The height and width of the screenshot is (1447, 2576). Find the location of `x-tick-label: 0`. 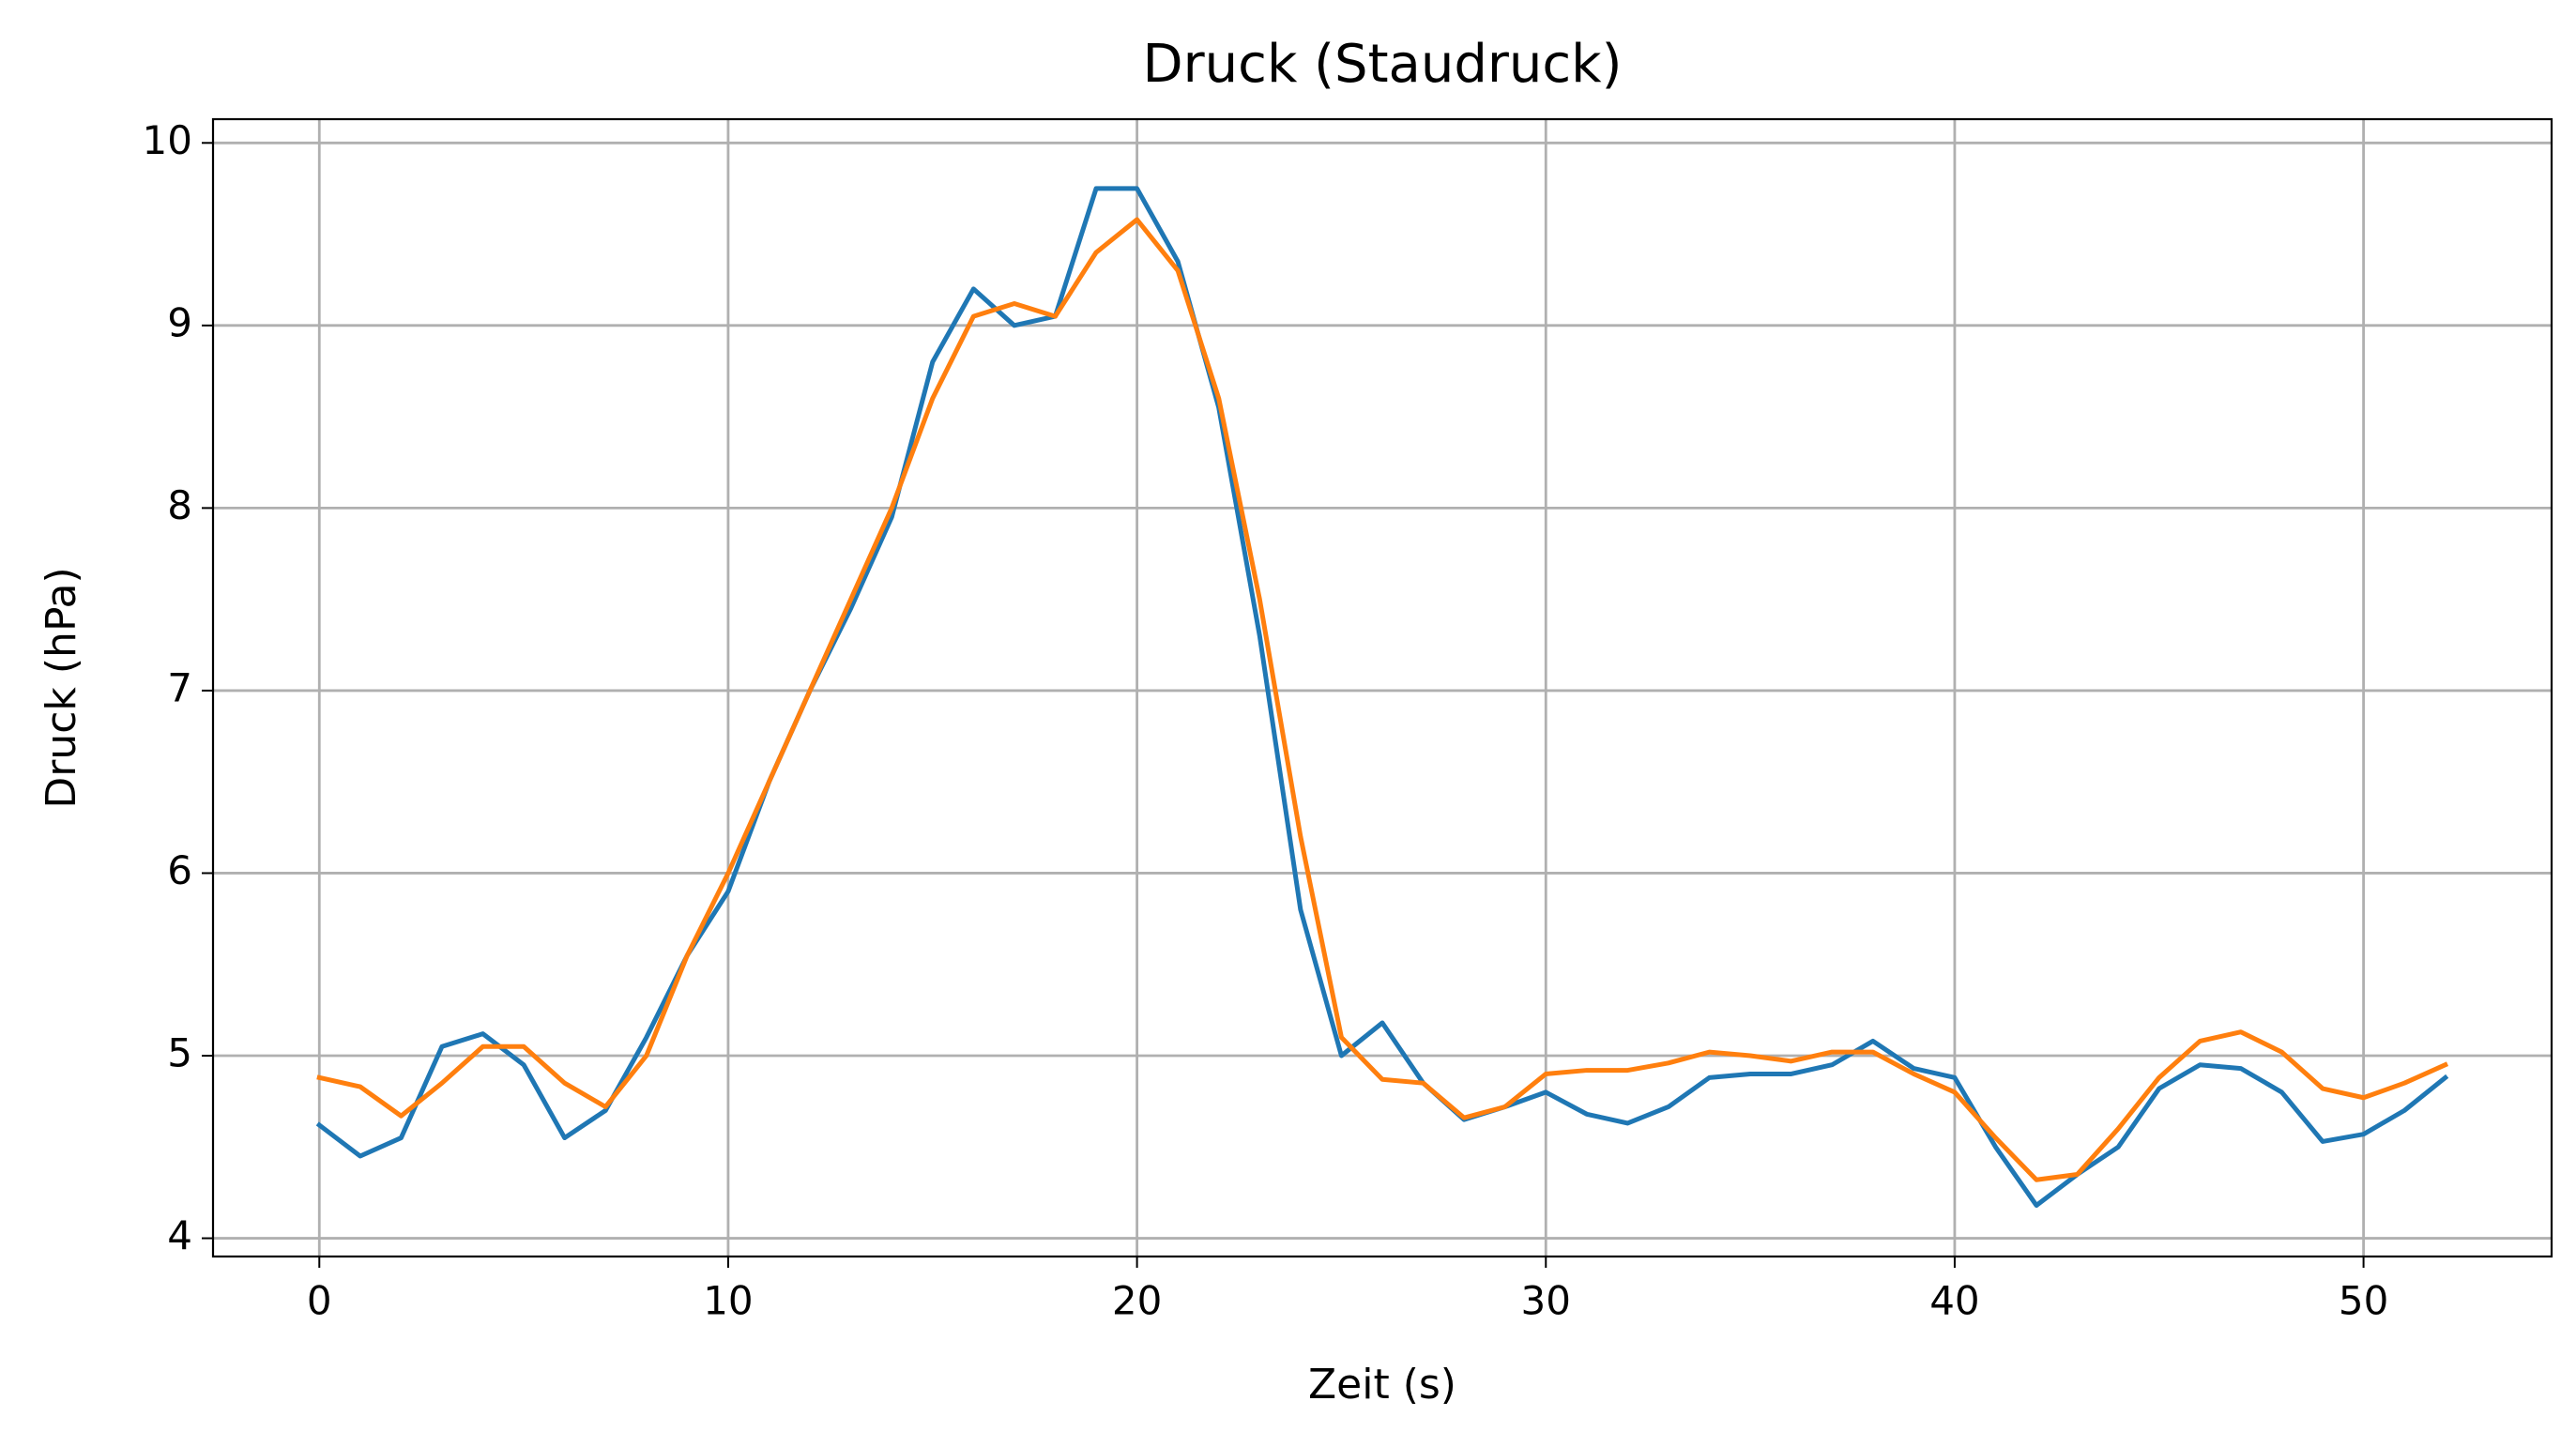

x-tick-label: 0 is located at coordinates (319, 1301).